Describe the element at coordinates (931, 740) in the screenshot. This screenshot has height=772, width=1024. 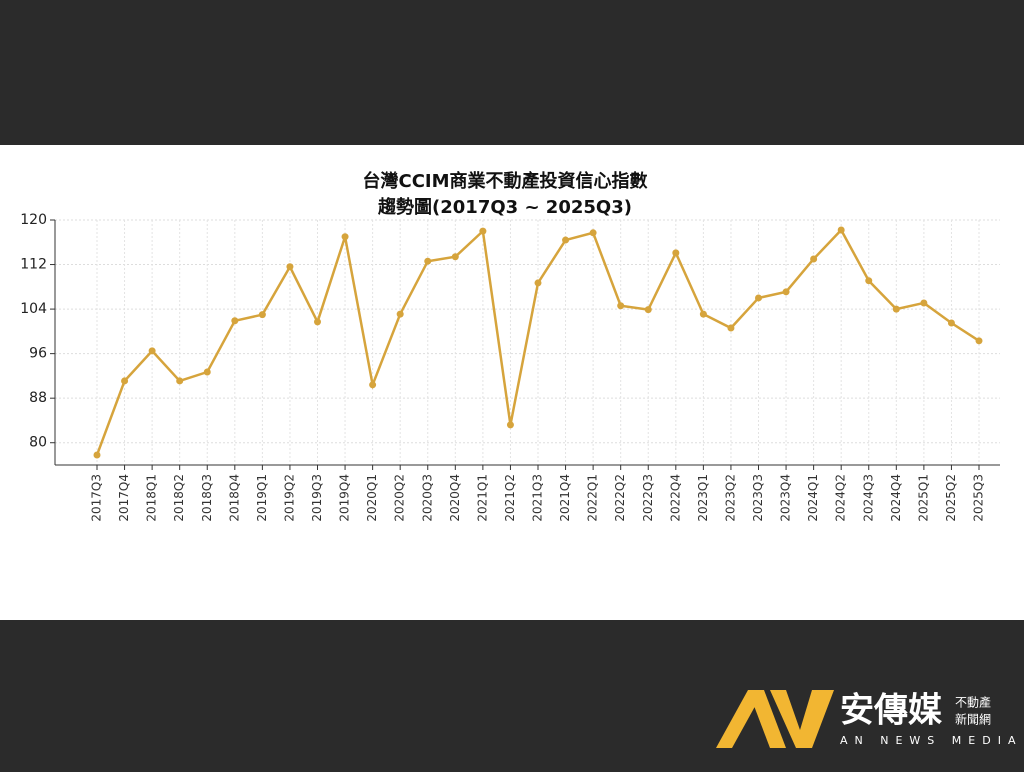
I see `logo-english: AN NEWS MEDIA` at that location.